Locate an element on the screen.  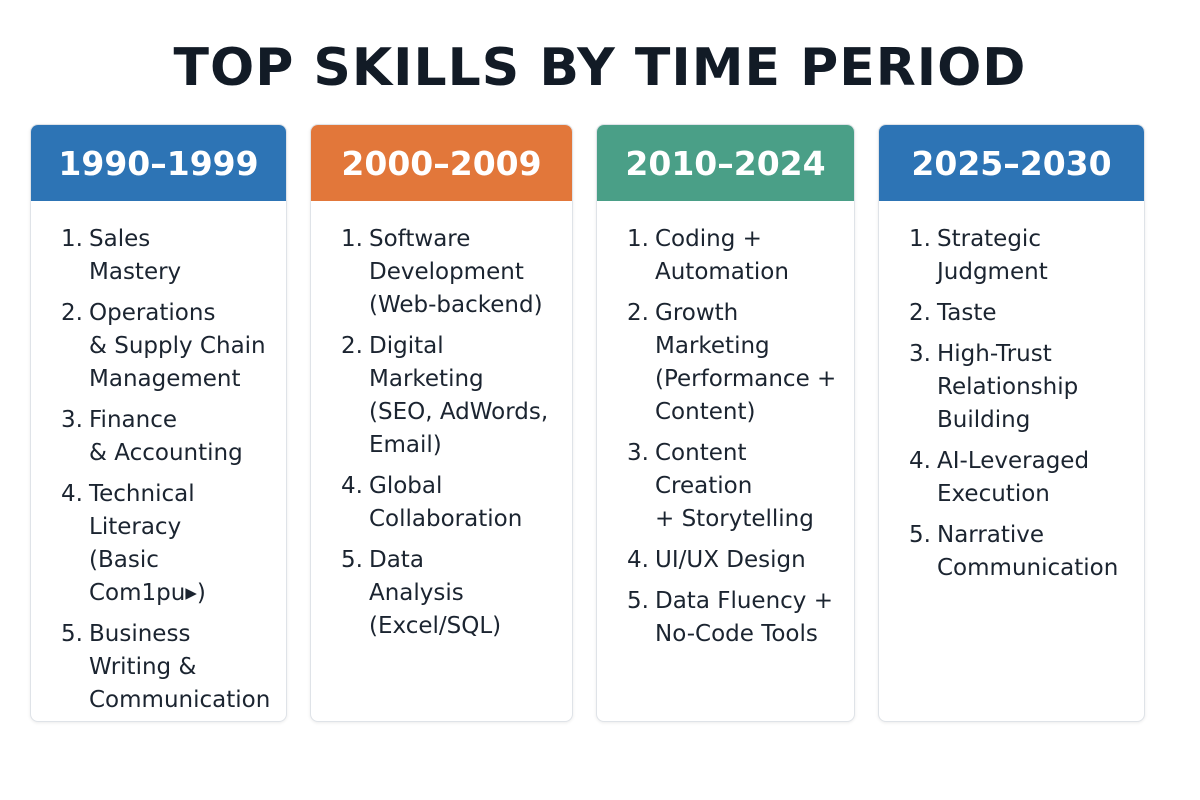
skill-item: 4. AI-Leveraged Execution is located at coordinates (1021, 478).